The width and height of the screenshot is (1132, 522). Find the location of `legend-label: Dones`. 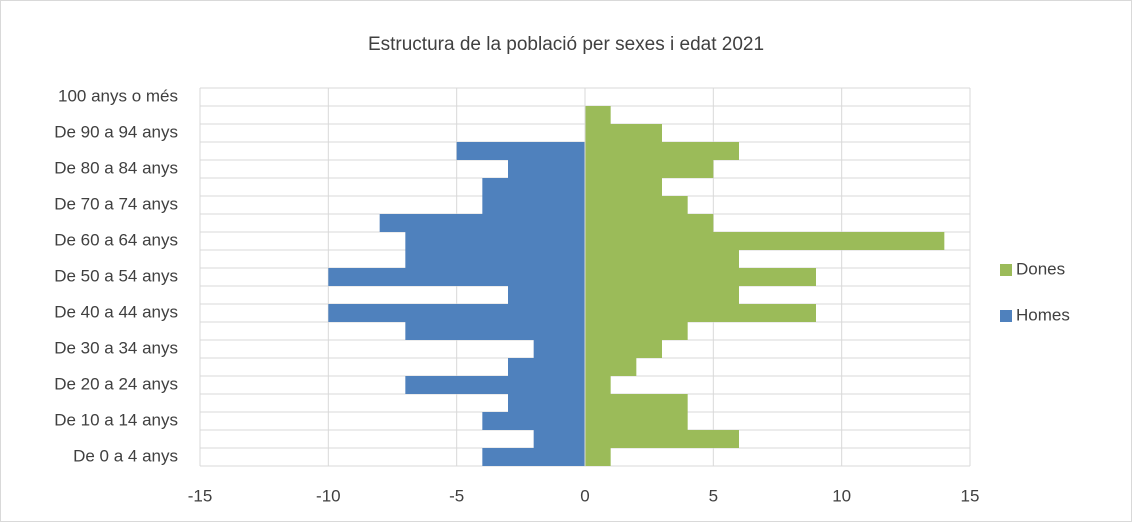

legend-label: Dones is located at coordinates (1040, 268).